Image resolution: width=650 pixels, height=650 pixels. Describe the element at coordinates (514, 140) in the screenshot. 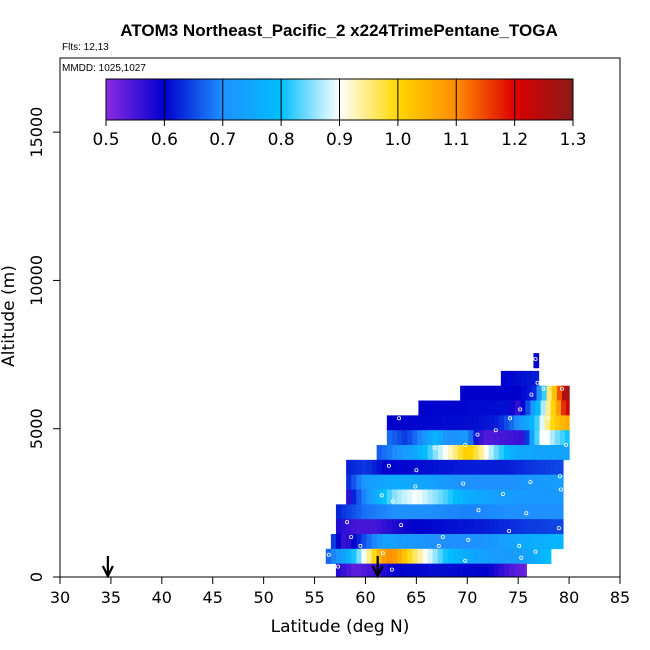

I see `colorbar-tick-label: 1.2` at that location.